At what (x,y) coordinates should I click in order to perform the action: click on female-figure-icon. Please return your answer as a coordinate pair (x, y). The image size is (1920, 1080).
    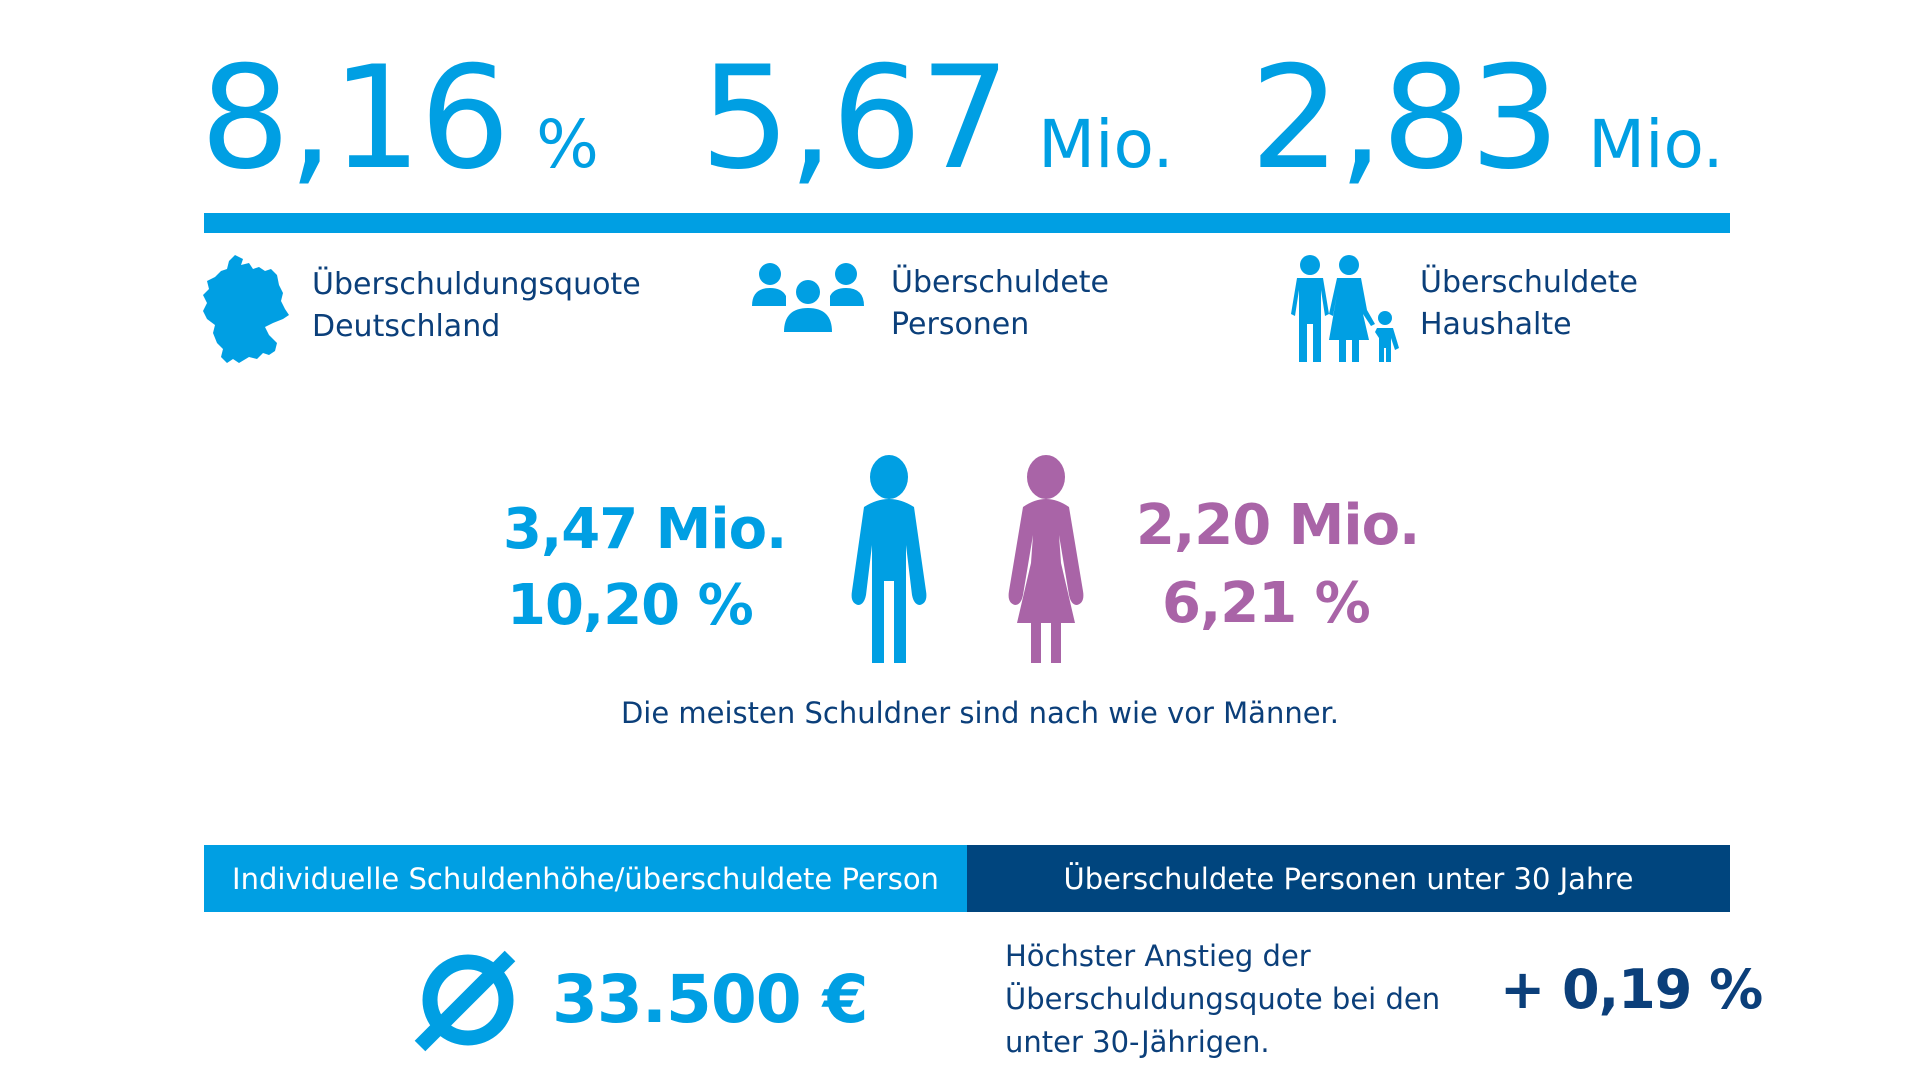
    Looking at the image, I should click on (1046, 559).